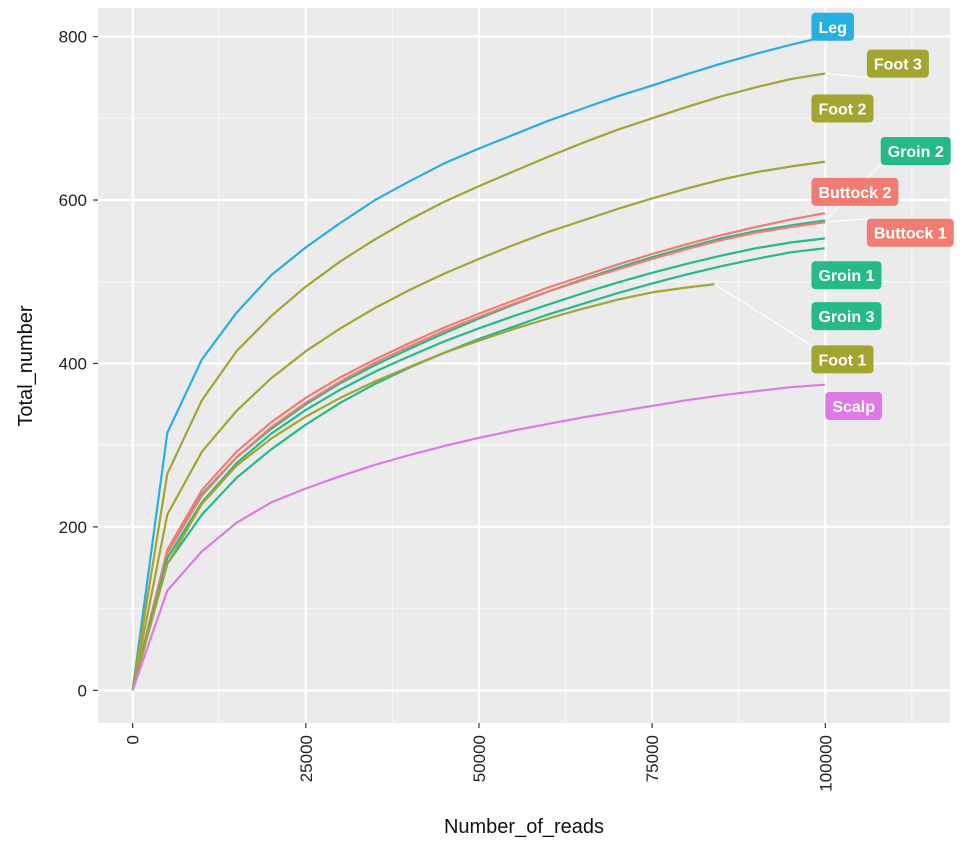  I want to click on series-label-text: Foot 3, so click(898, 65).